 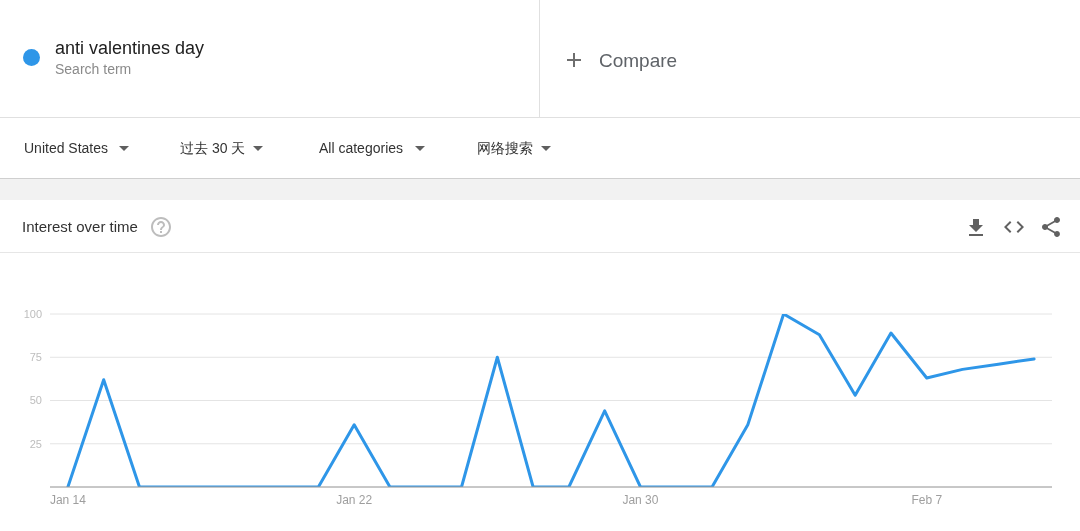 I want to click on y-tick-label: 75, so click(x=35, y=357).